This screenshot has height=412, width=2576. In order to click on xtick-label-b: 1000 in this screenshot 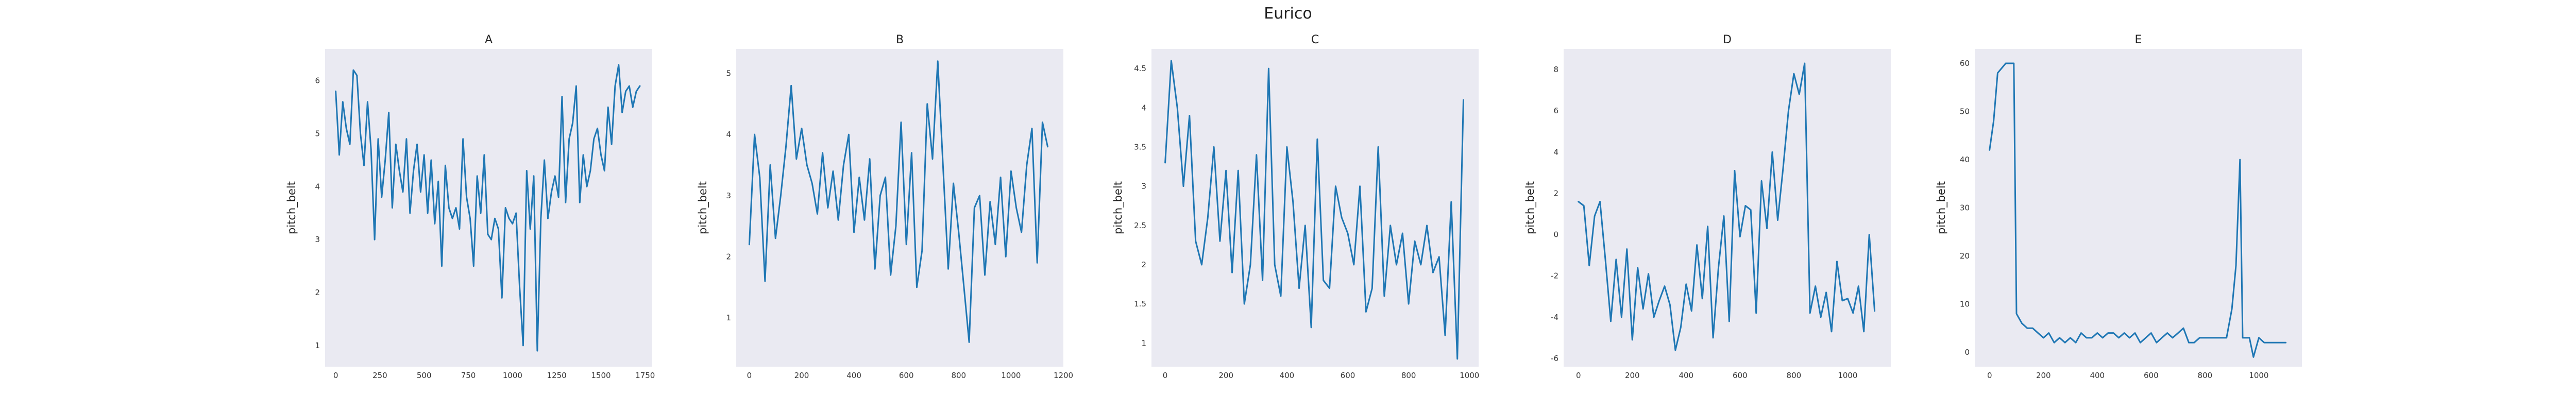, I will do `click(1011, 376)`.